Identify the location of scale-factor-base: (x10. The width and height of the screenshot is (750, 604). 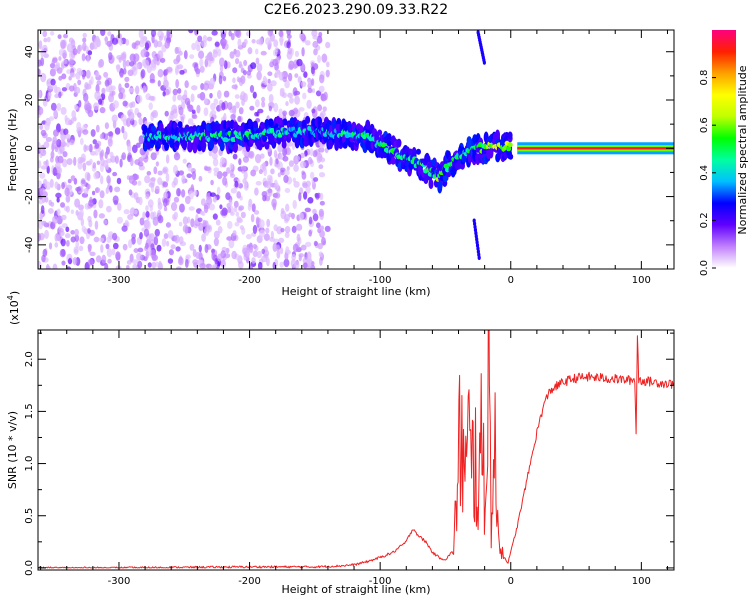
(14, 312).